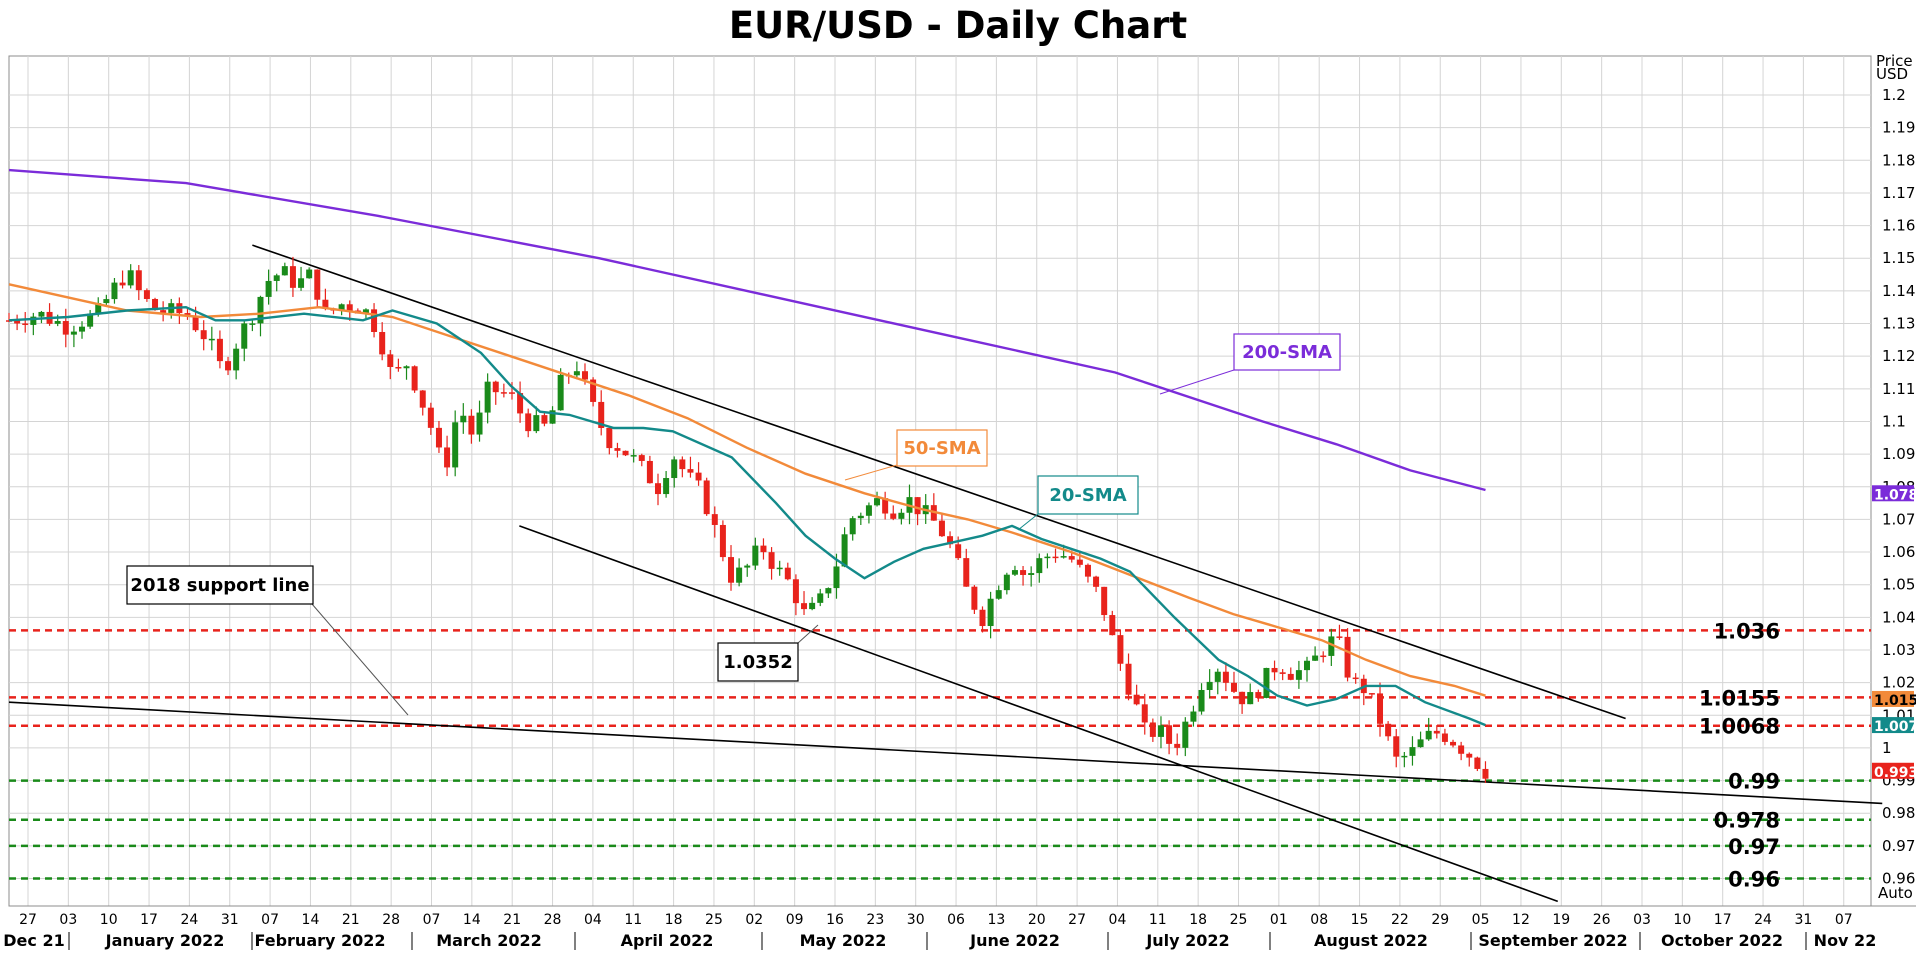 Image resolution: width=1916 pixels, height=954 pixels. What do you see at coordinates (1187, 940) in the screenshot?
I see `month-label: July 2022` at bounding box center [1187, 940].